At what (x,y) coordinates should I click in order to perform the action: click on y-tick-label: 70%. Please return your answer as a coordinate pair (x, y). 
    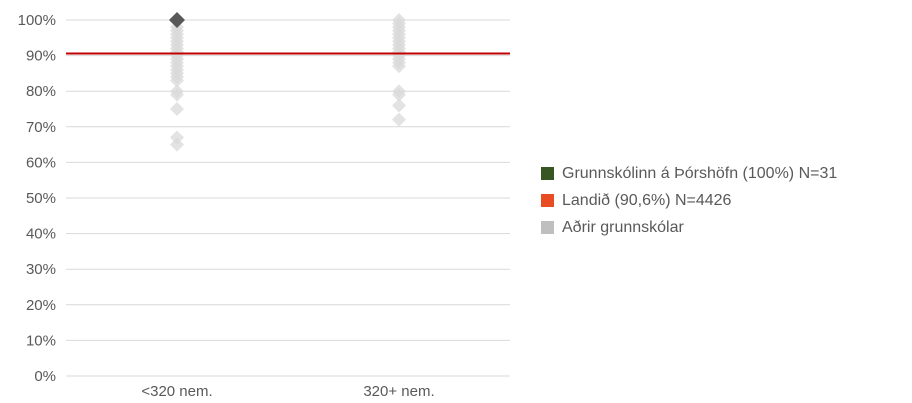
    Looking at the image, I should click on (41, 127).